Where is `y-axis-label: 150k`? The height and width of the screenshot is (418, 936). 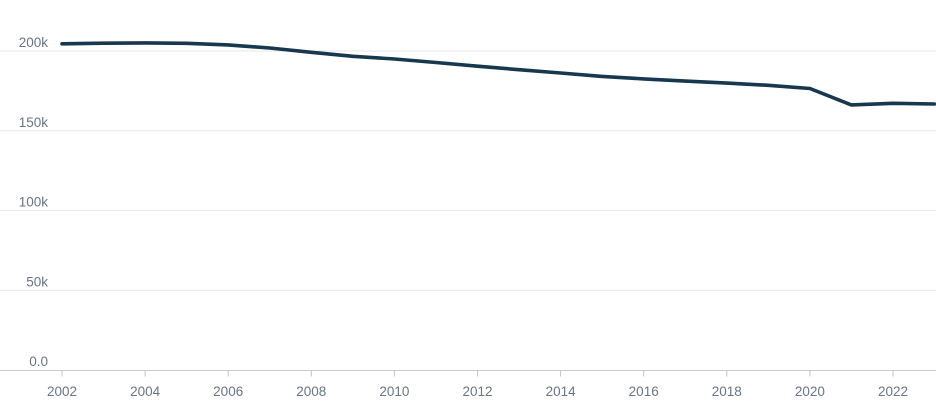 y-axis-label: 150k is located at coordinates (34, 122).